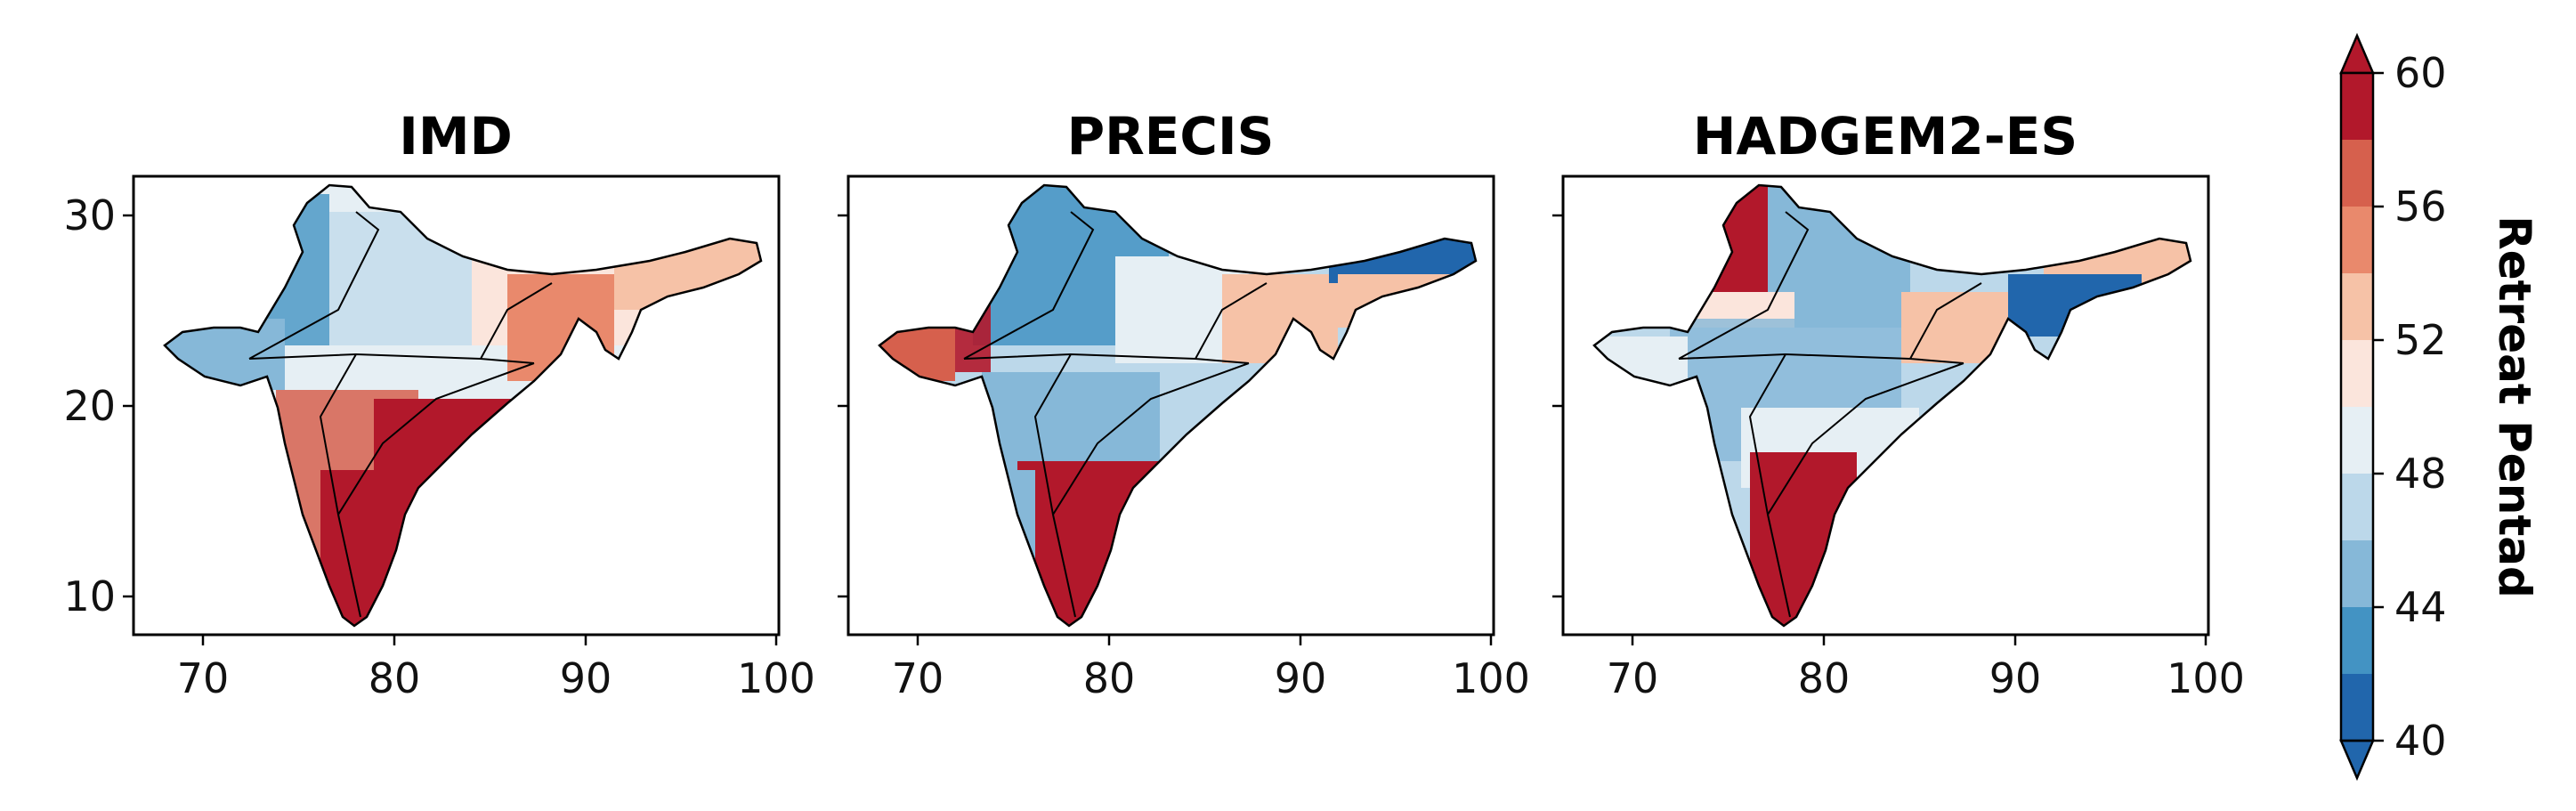  Describe the element at coordinates (2420, 474) in the screenshot. I see `colorbar-tick-label: 48` at that location.